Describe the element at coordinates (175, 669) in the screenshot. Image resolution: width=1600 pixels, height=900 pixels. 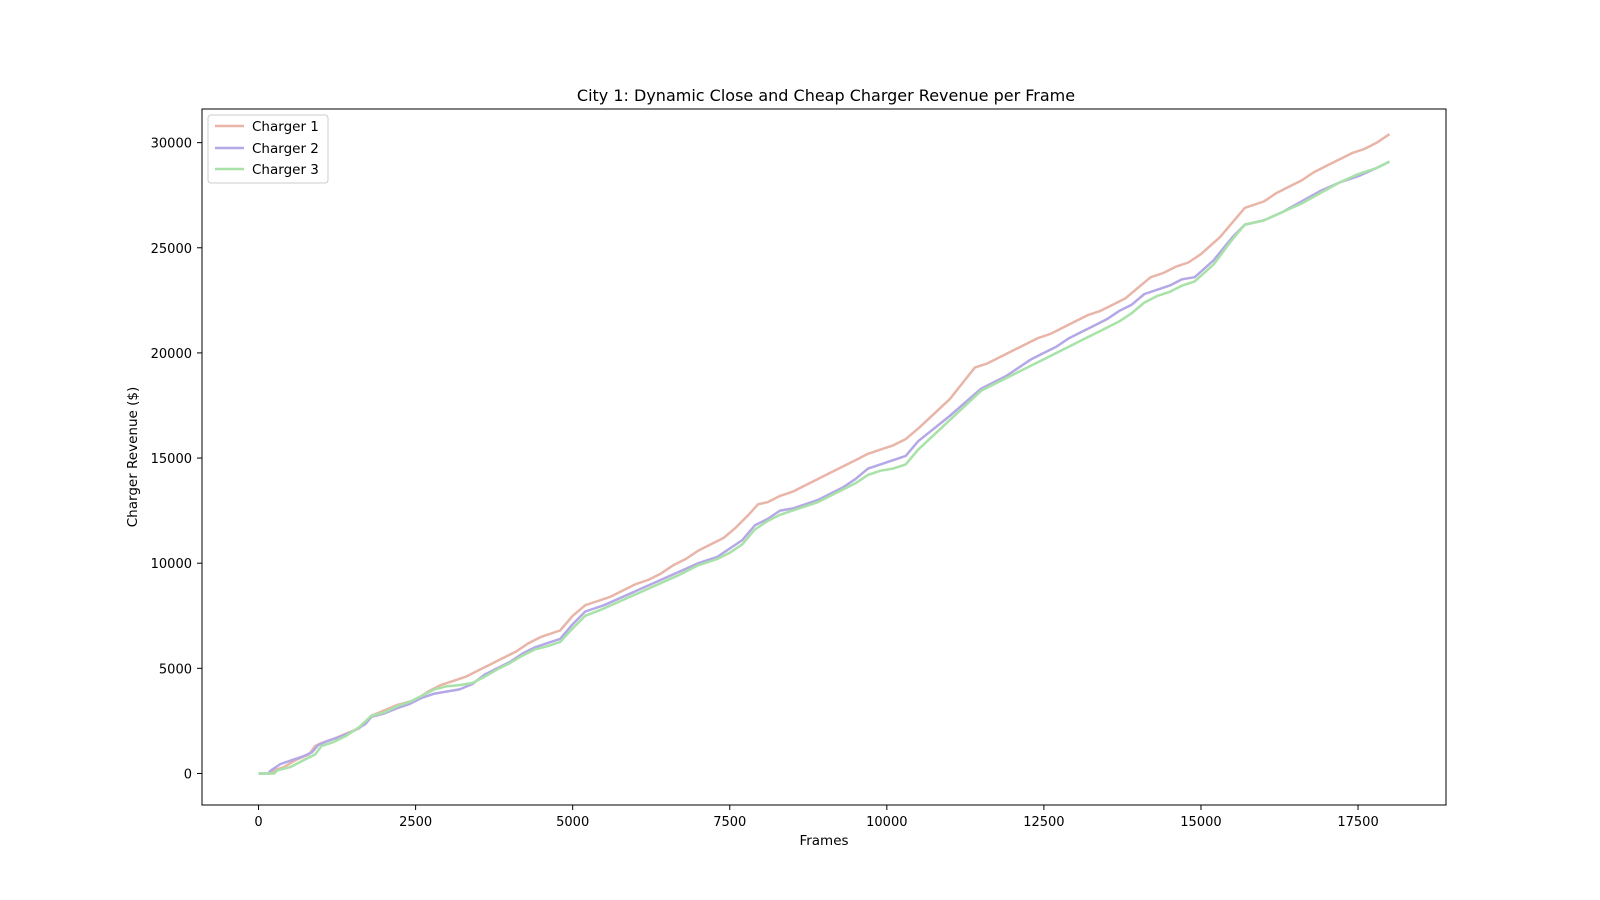
I see `y-tick-label: 5000` at that location.